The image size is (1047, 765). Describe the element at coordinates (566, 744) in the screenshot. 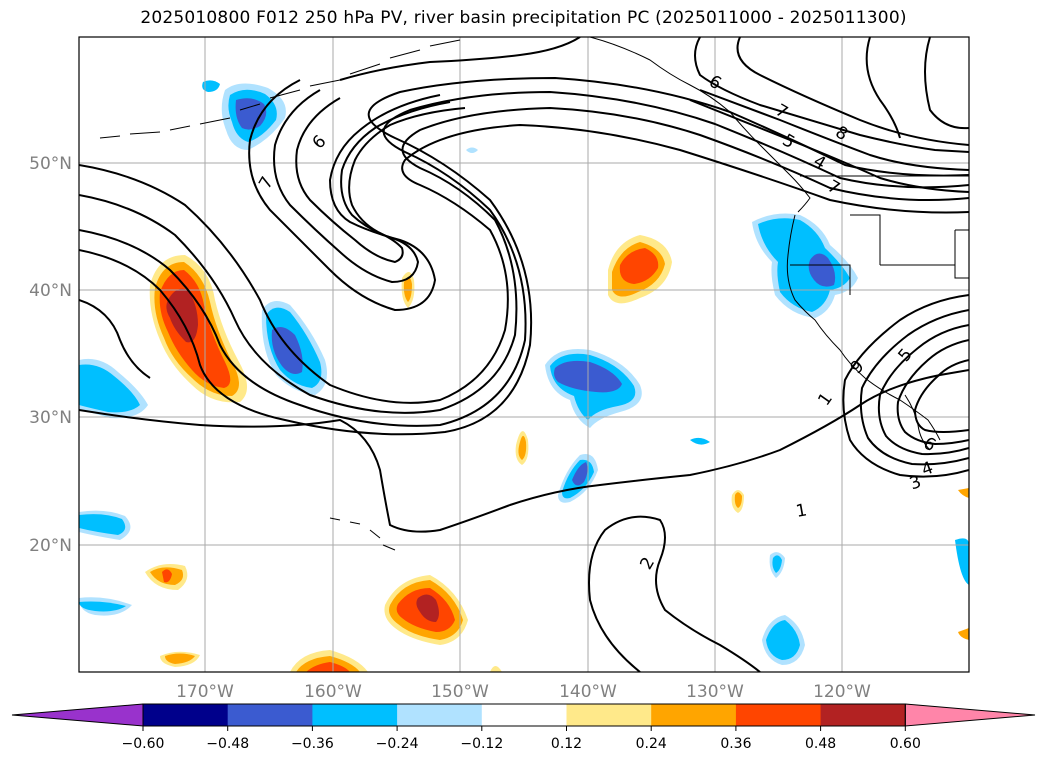

I see `colorbar-tick-label: 0.12` at that location.